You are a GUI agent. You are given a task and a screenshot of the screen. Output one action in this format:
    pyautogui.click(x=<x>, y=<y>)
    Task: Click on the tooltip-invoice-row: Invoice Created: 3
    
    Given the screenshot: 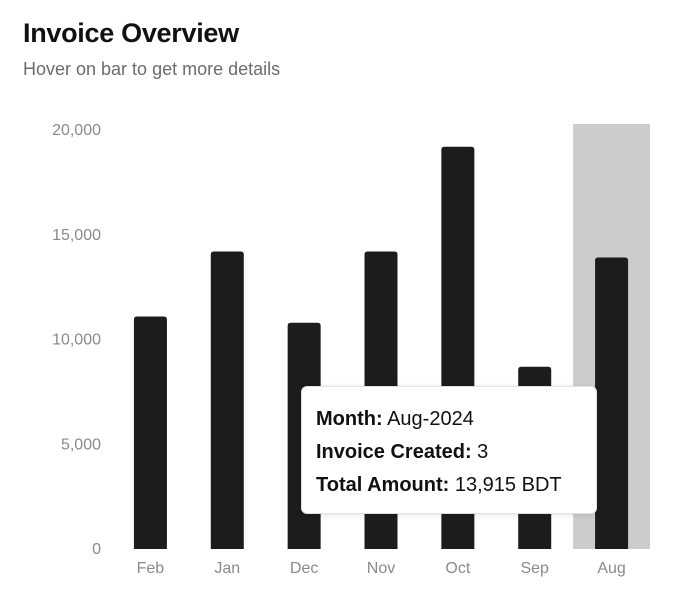 What is the action you would take?
    pyautogui.click(x=449, y=452)
    